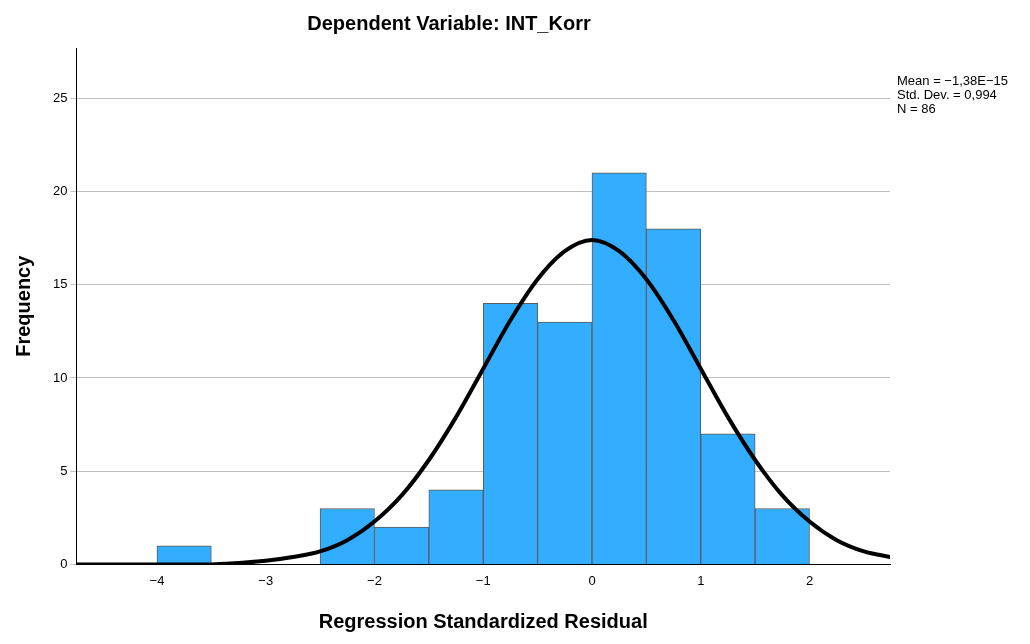 This screenshot has width=1030, height=644. Describe the element at coordinates (947, 94) in the screenshot. I see `text: Std. Dev. = 0,994` at that location.